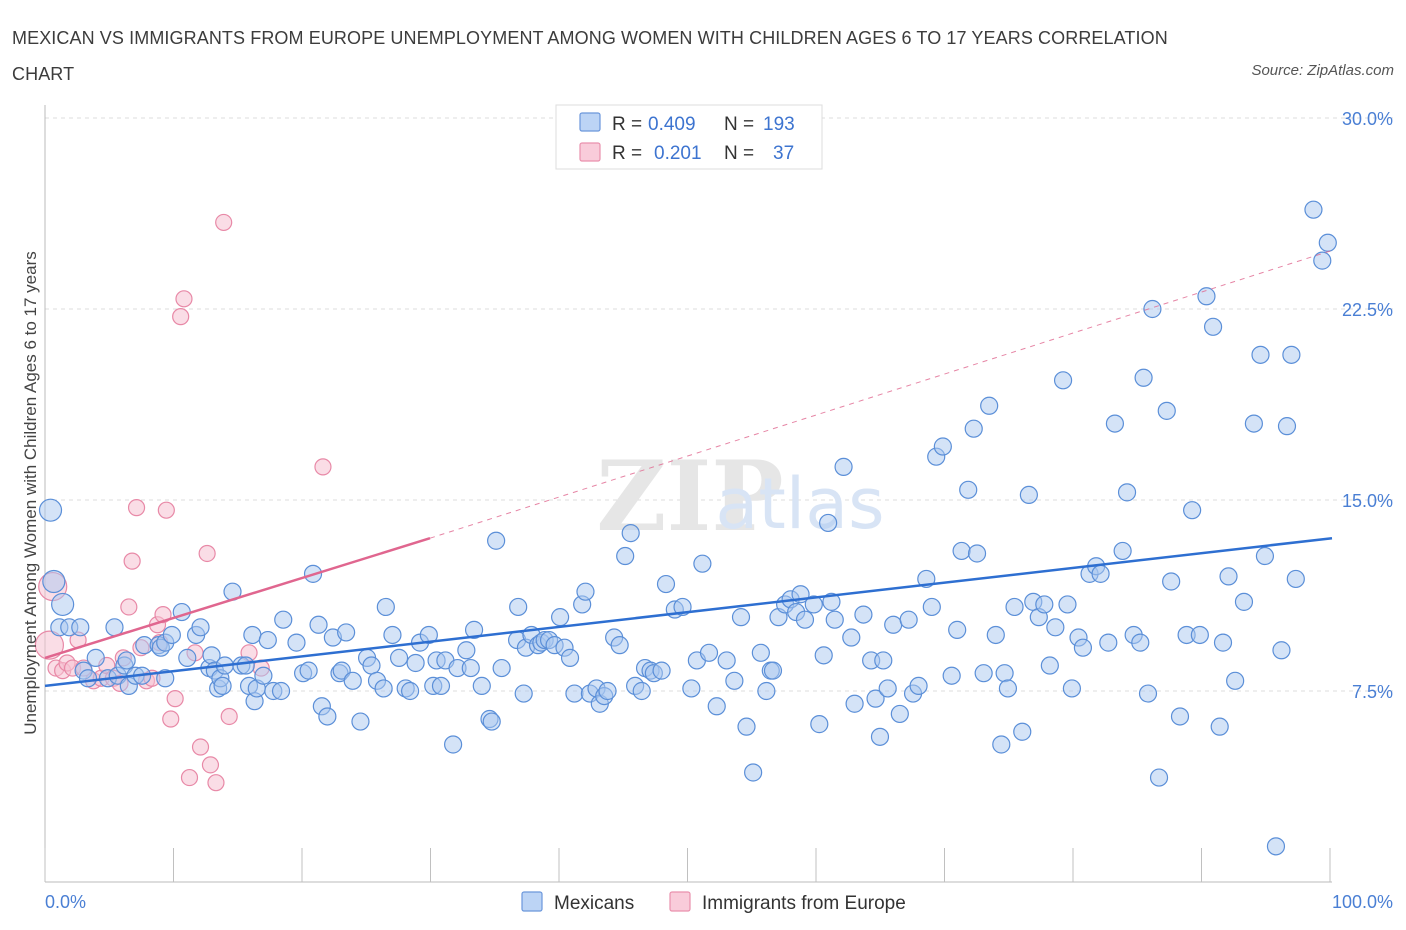  What do you see at coordinates (672, 124) in the screenshot?
I see `legend-r-value-1: 0.409` at bounding box center [672, 124].